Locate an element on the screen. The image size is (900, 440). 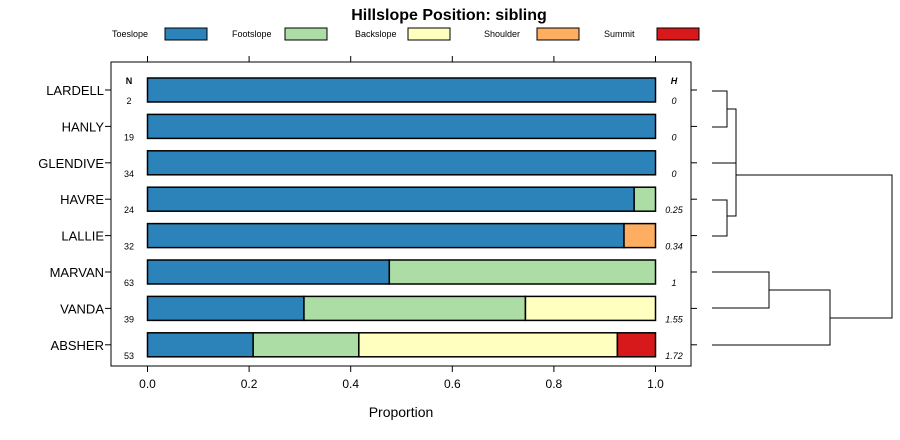
category-label: HANLY is located at coordinates (83, 126).